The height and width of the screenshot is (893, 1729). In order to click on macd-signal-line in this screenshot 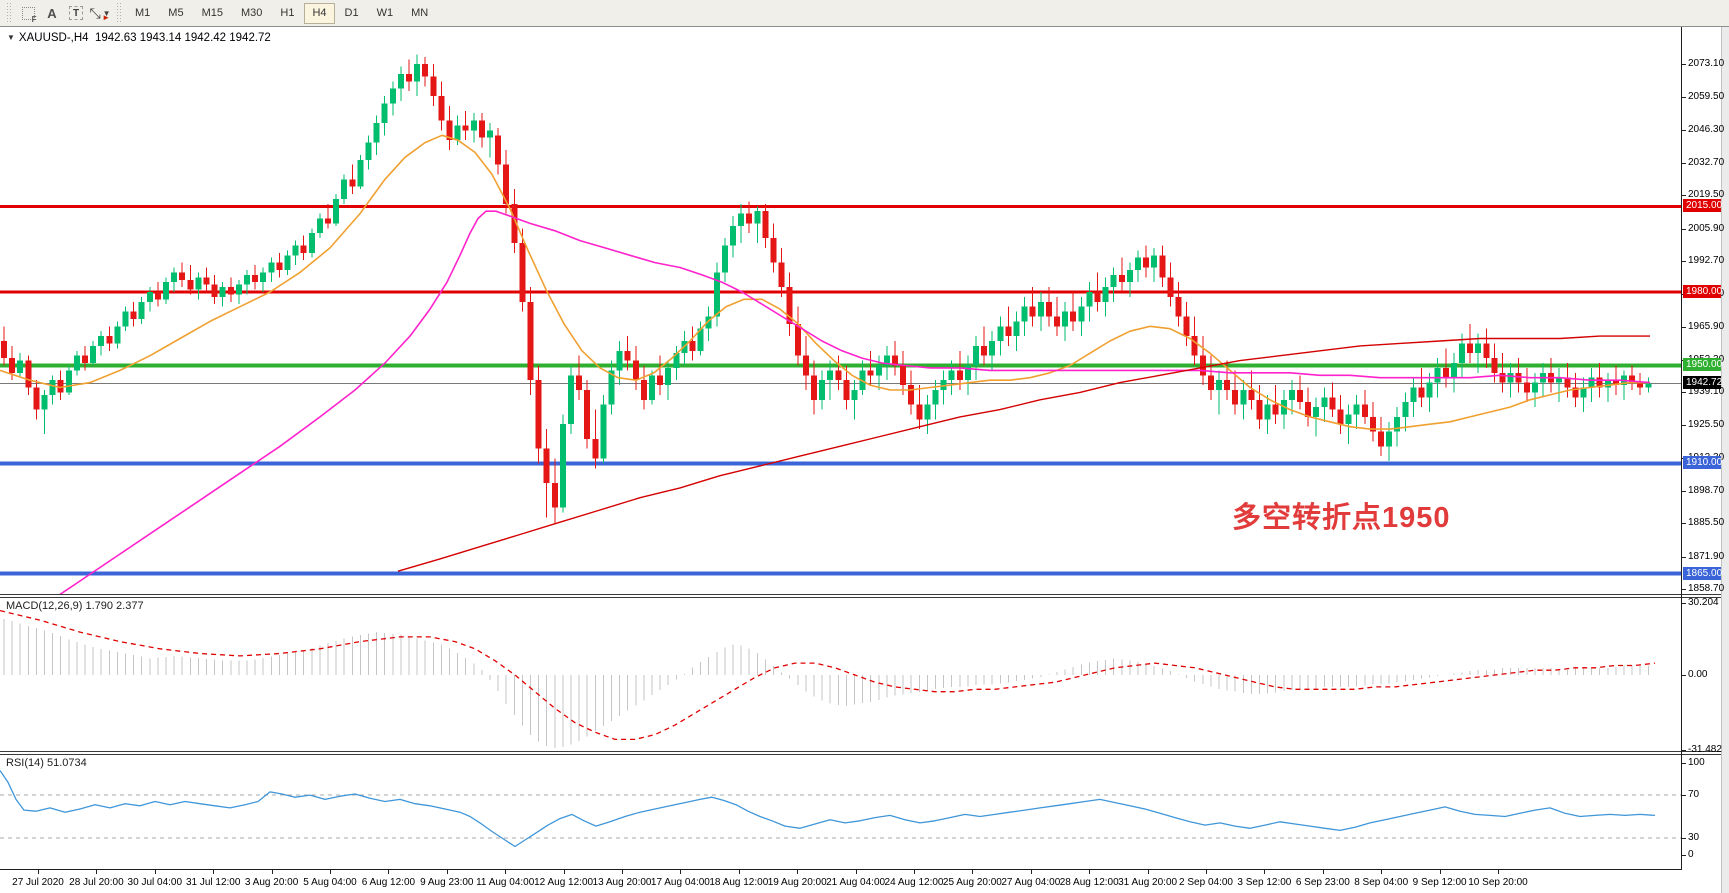, I will do `click(828, 675)`.